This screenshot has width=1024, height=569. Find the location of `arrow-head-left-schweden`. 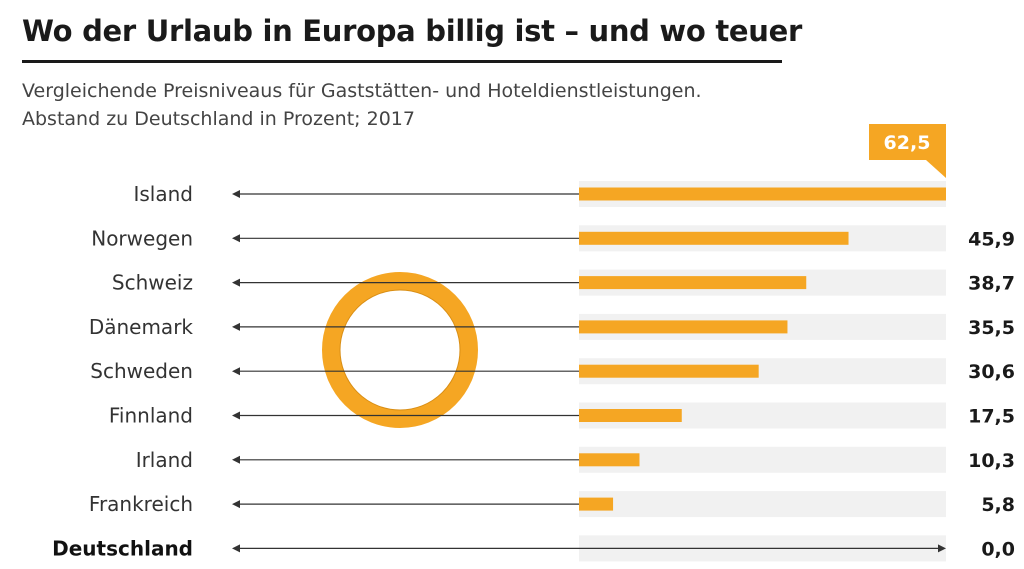

arrow-head-left-schweden is located at coordinates (236, 371).